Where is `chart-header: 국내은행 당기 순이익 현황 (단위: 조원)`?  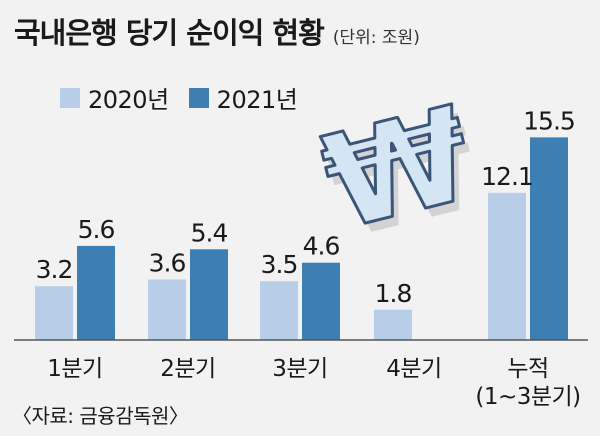 chart-header: 국내은행 당기 순이익 현황 (단위: 조원) is located at coordinates (217, 31).